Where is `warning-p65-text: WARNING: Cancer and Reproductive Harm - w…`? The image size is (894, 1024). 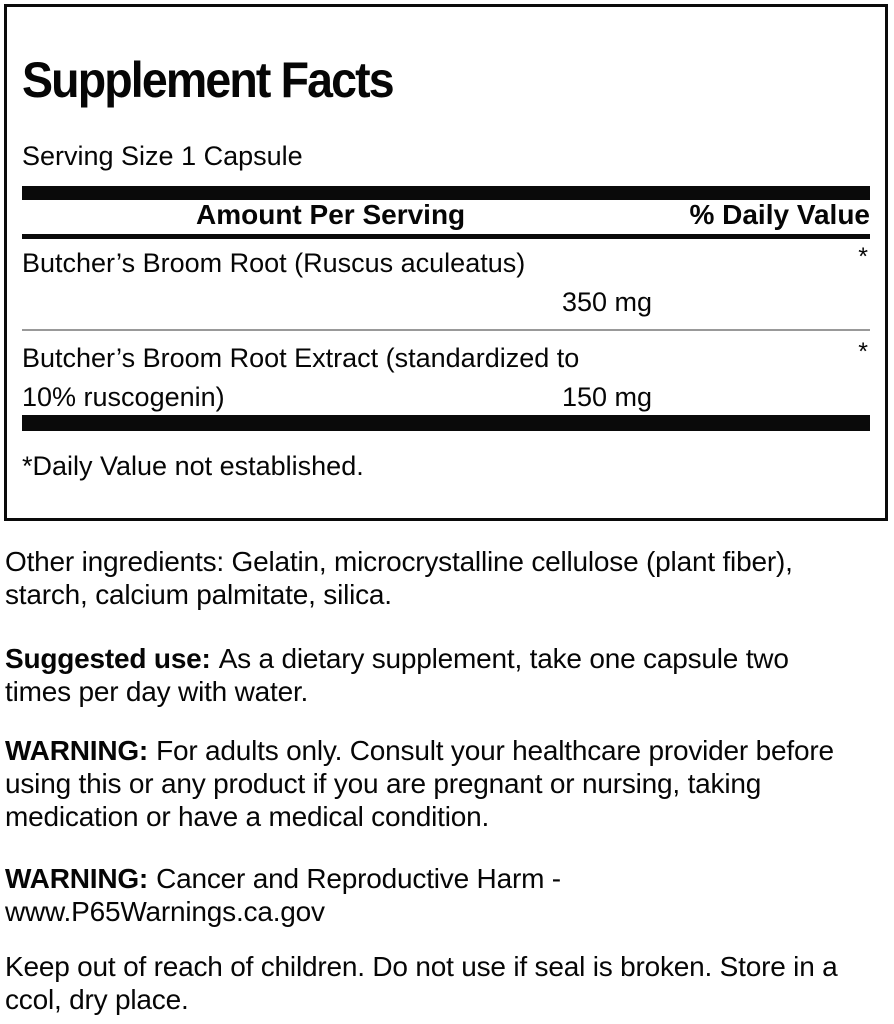
warning-p65-text: WARNING: Cancer and Reproductive Harm - w… is located at coordinates (335, 895).